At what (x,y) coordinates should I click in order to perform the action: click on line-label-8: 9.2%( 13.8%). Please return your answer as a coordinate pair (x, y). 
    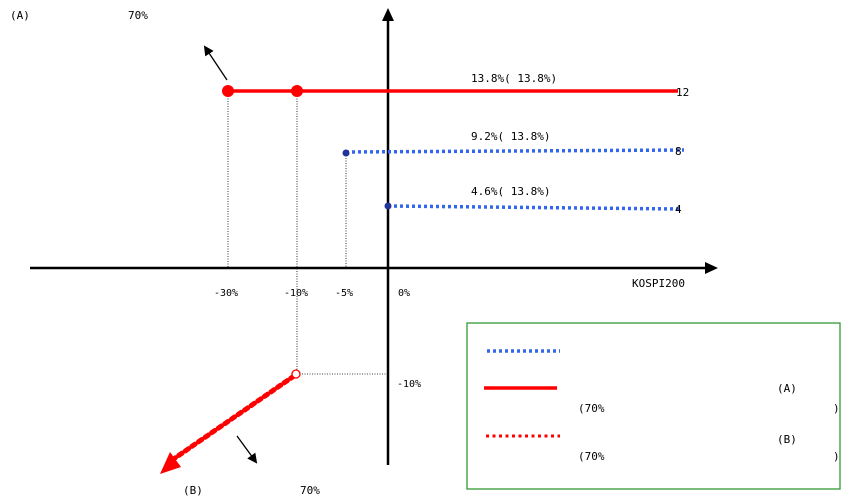
    Looking at the image, I should click on (510, 136).